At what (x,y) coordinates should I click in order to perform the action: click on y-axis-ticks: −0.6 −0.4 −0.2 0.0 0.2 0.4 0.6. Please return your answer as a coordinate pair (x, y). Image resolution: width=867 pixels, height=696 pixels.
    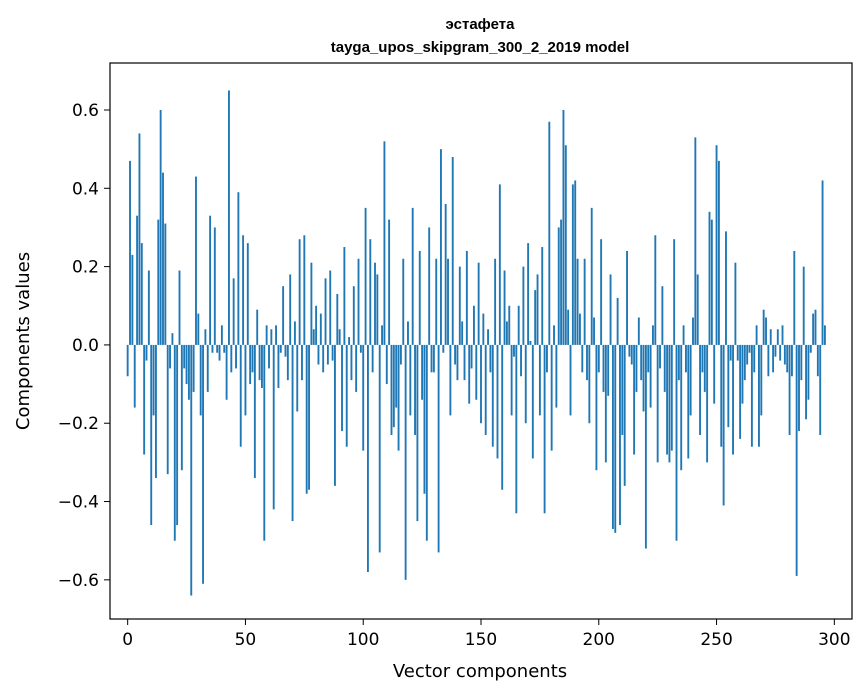
    Looking at the image, I should click on (84, 346).